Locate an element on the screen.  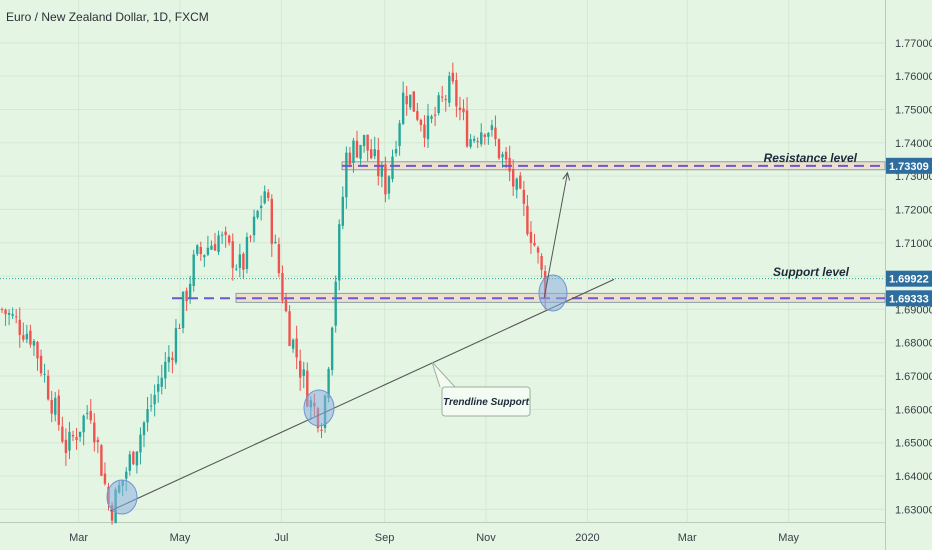
support-label: Support level is located at coordinates (811, 272).